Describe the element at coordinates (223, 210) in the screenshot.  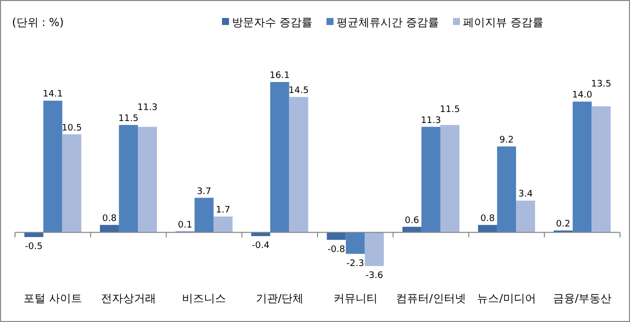
I see `data-label: 1.7` at that location.